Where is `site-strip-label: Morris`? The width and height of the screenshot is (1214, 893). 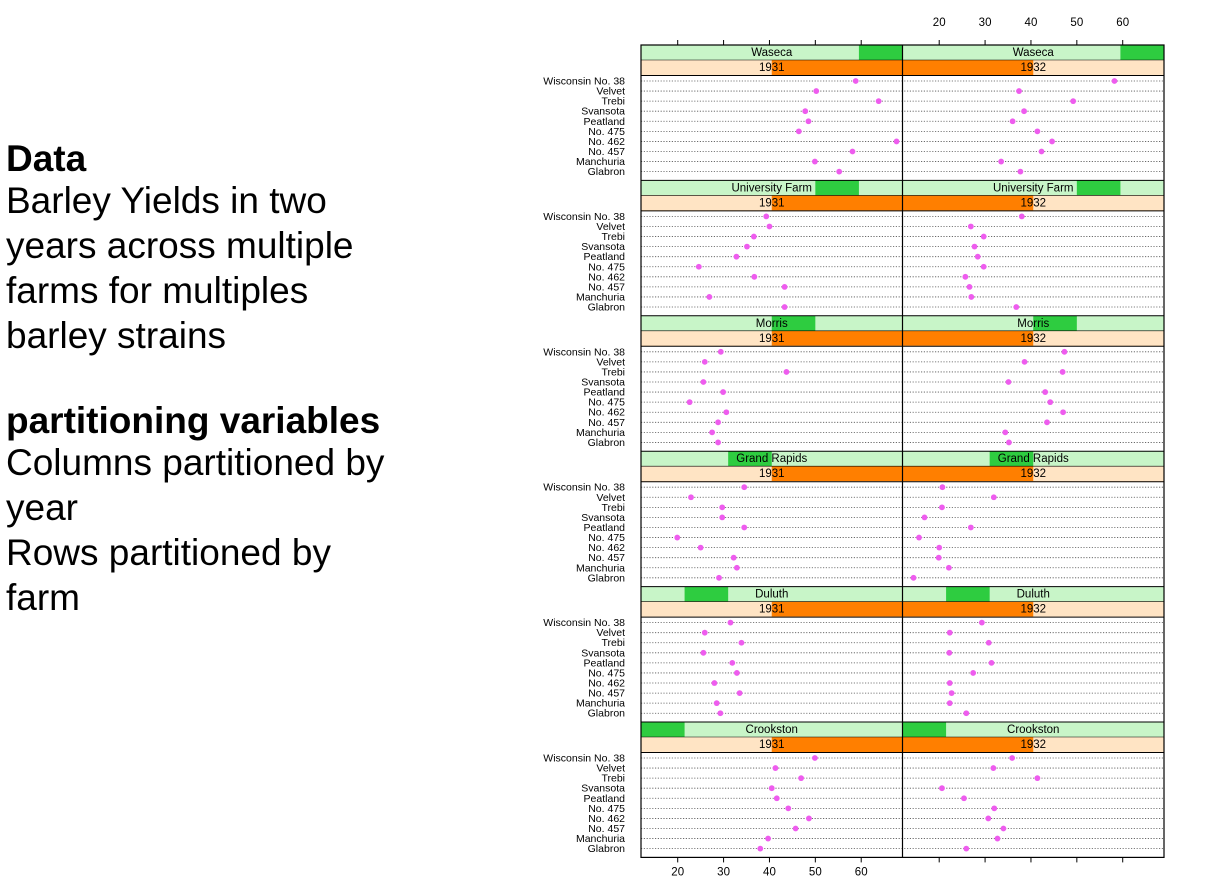
site-strip-label: Morris is located at coordinates (1033, 324).